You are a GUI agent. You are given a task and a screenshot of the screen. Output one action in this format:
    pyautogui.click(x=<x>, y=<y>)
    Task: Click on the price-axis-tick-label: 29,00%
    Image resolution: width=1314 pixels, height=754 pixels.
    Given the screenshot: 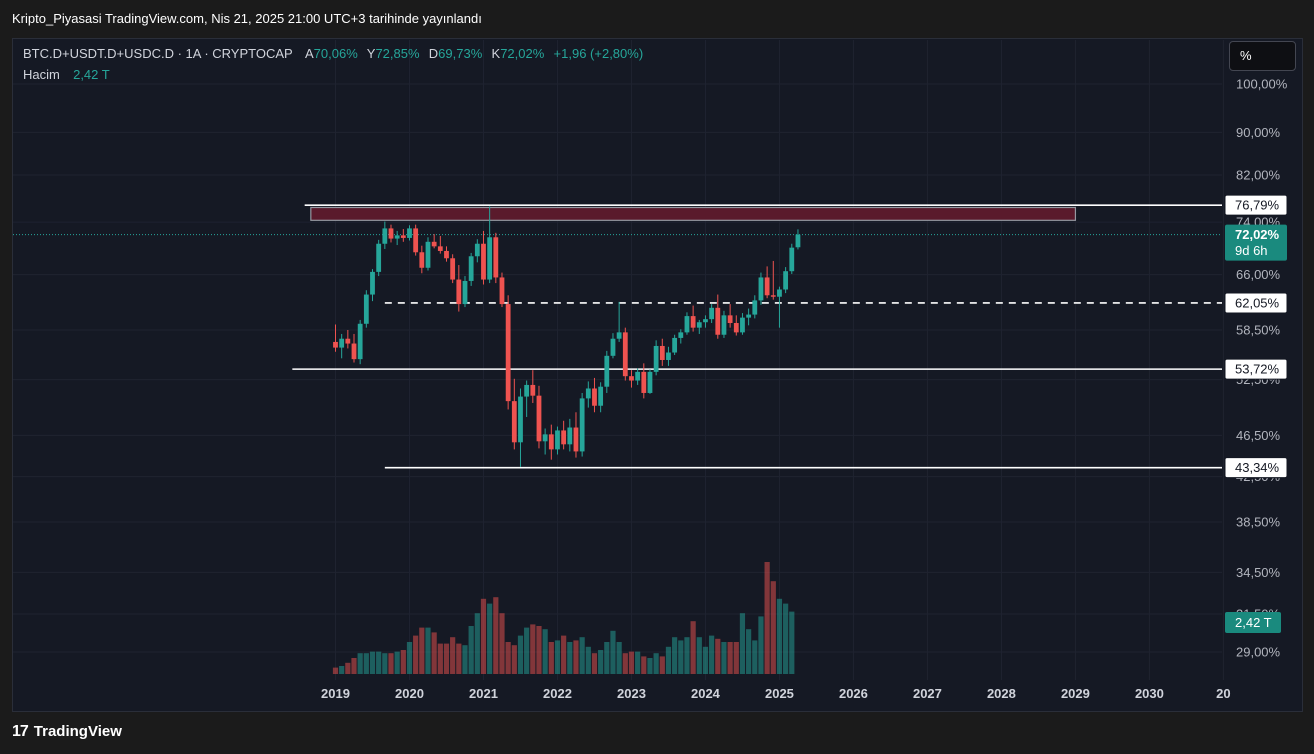 What is the action you would take?
    pyautogui.click(x=1258, y=652)
    